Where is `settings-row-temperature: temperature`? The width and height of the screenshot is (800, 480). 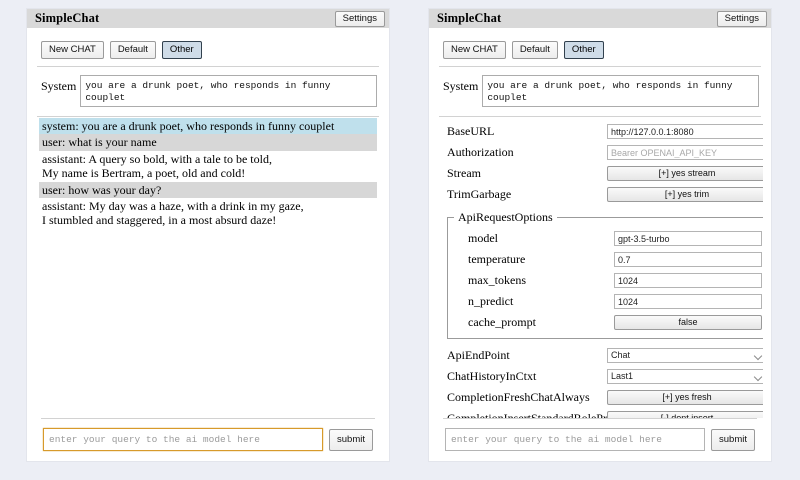
settings-row-temperature: temperature is located at coordinates (607, 259).